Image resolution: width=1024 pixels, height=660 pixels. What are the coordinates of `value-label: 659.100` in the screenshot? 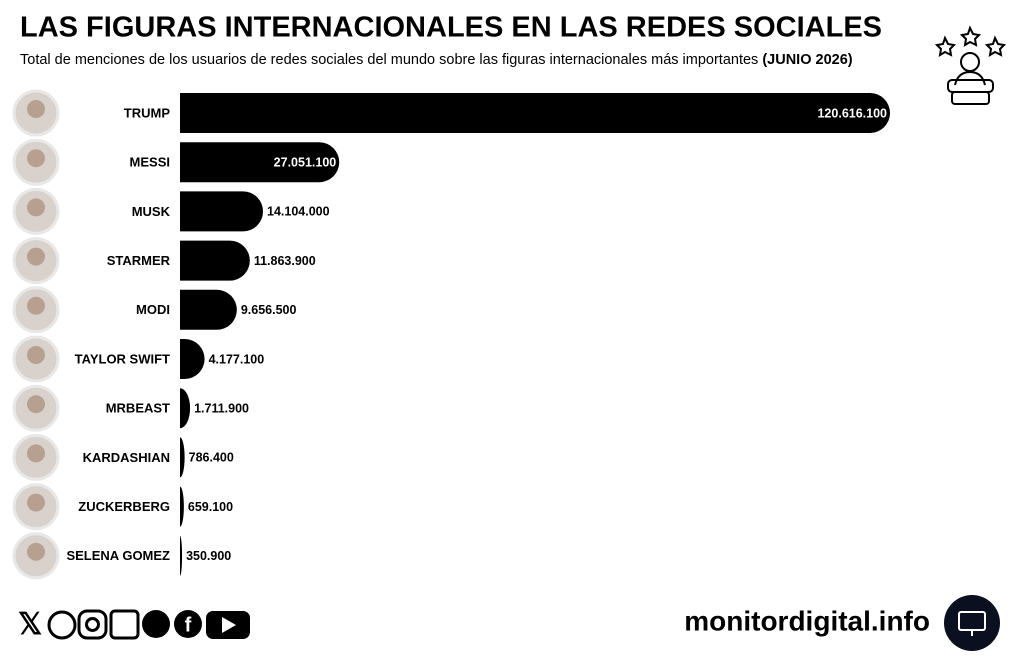 It's located at (210, 507).